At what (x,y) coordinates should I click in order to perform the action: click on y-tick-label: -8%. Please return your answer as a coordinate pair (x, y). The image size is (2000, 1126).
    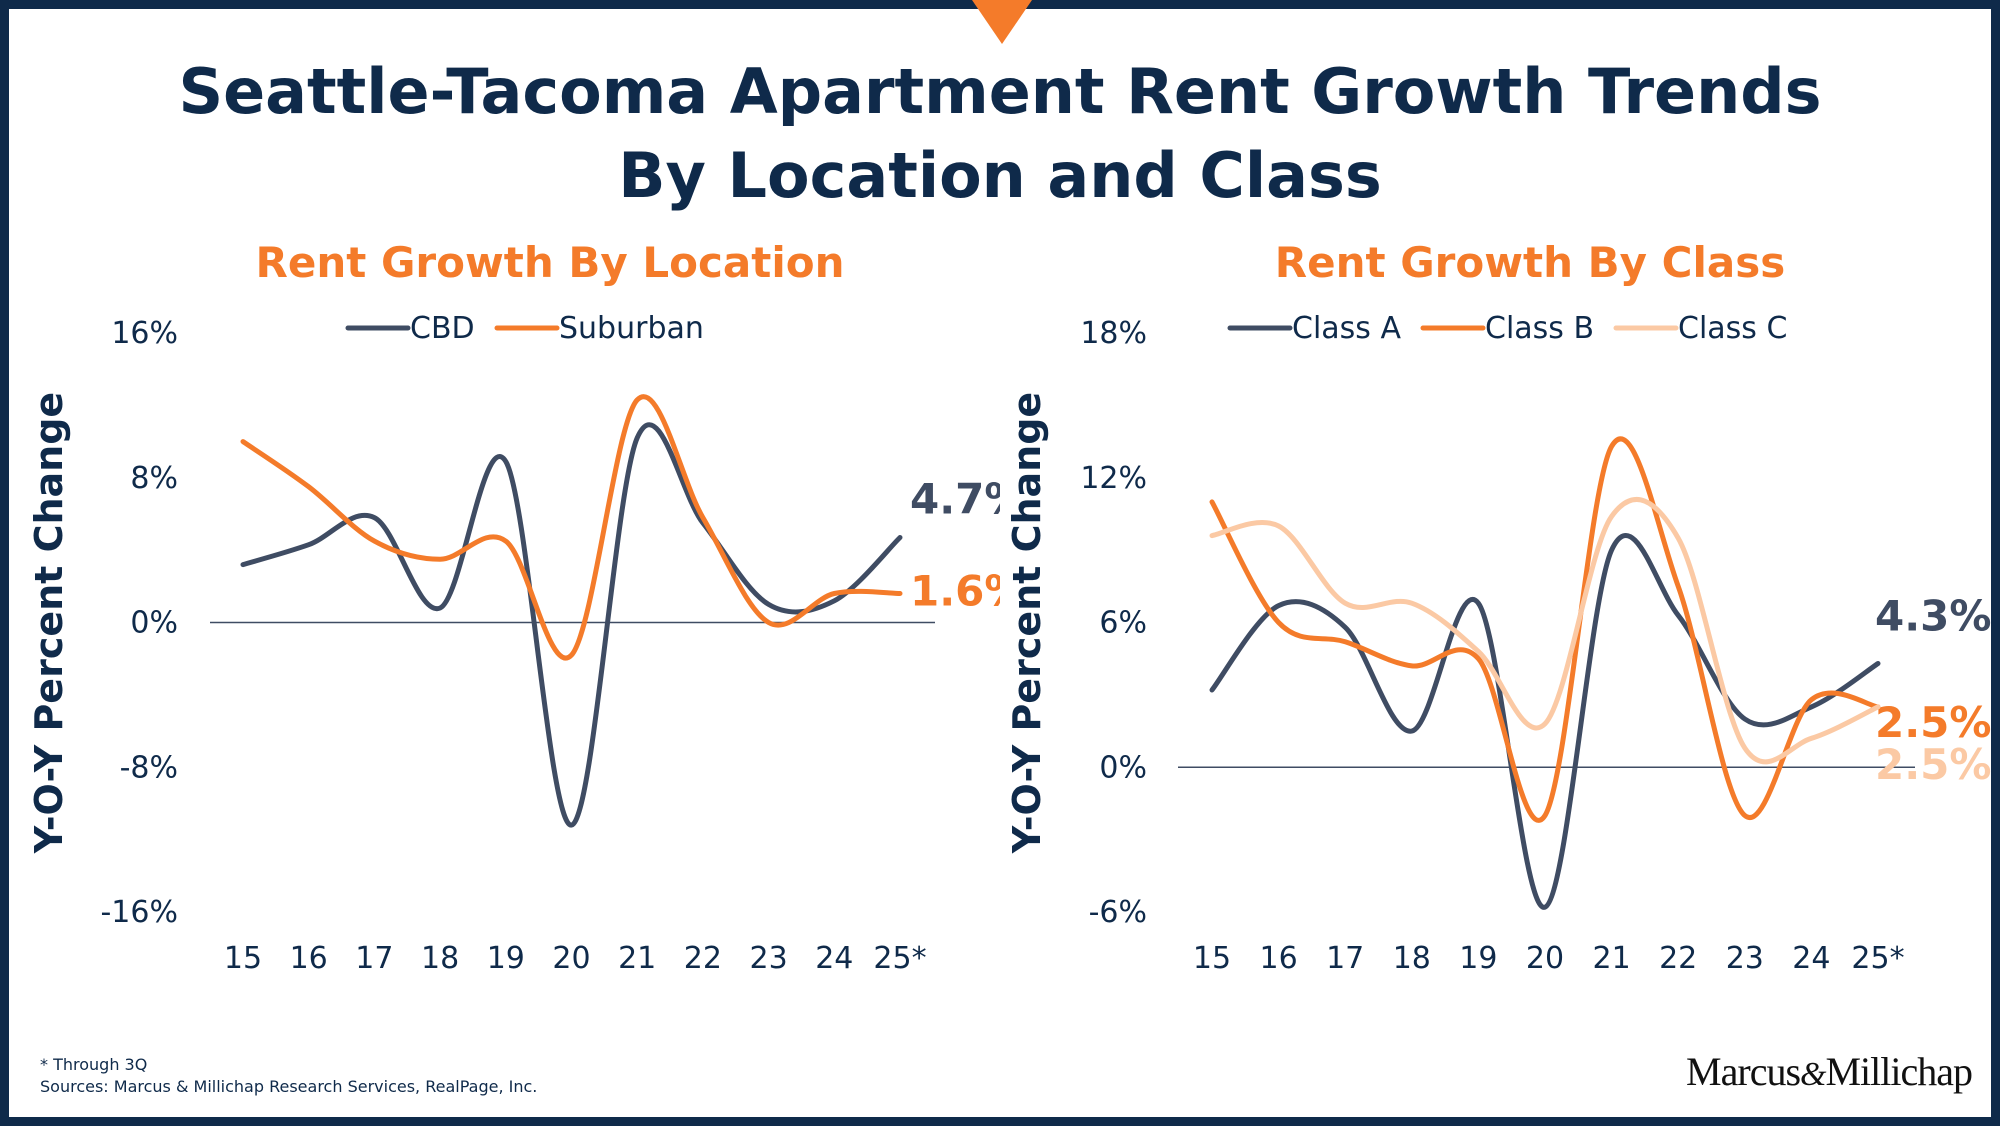
    Looking at the image, I should click on (149, 767).